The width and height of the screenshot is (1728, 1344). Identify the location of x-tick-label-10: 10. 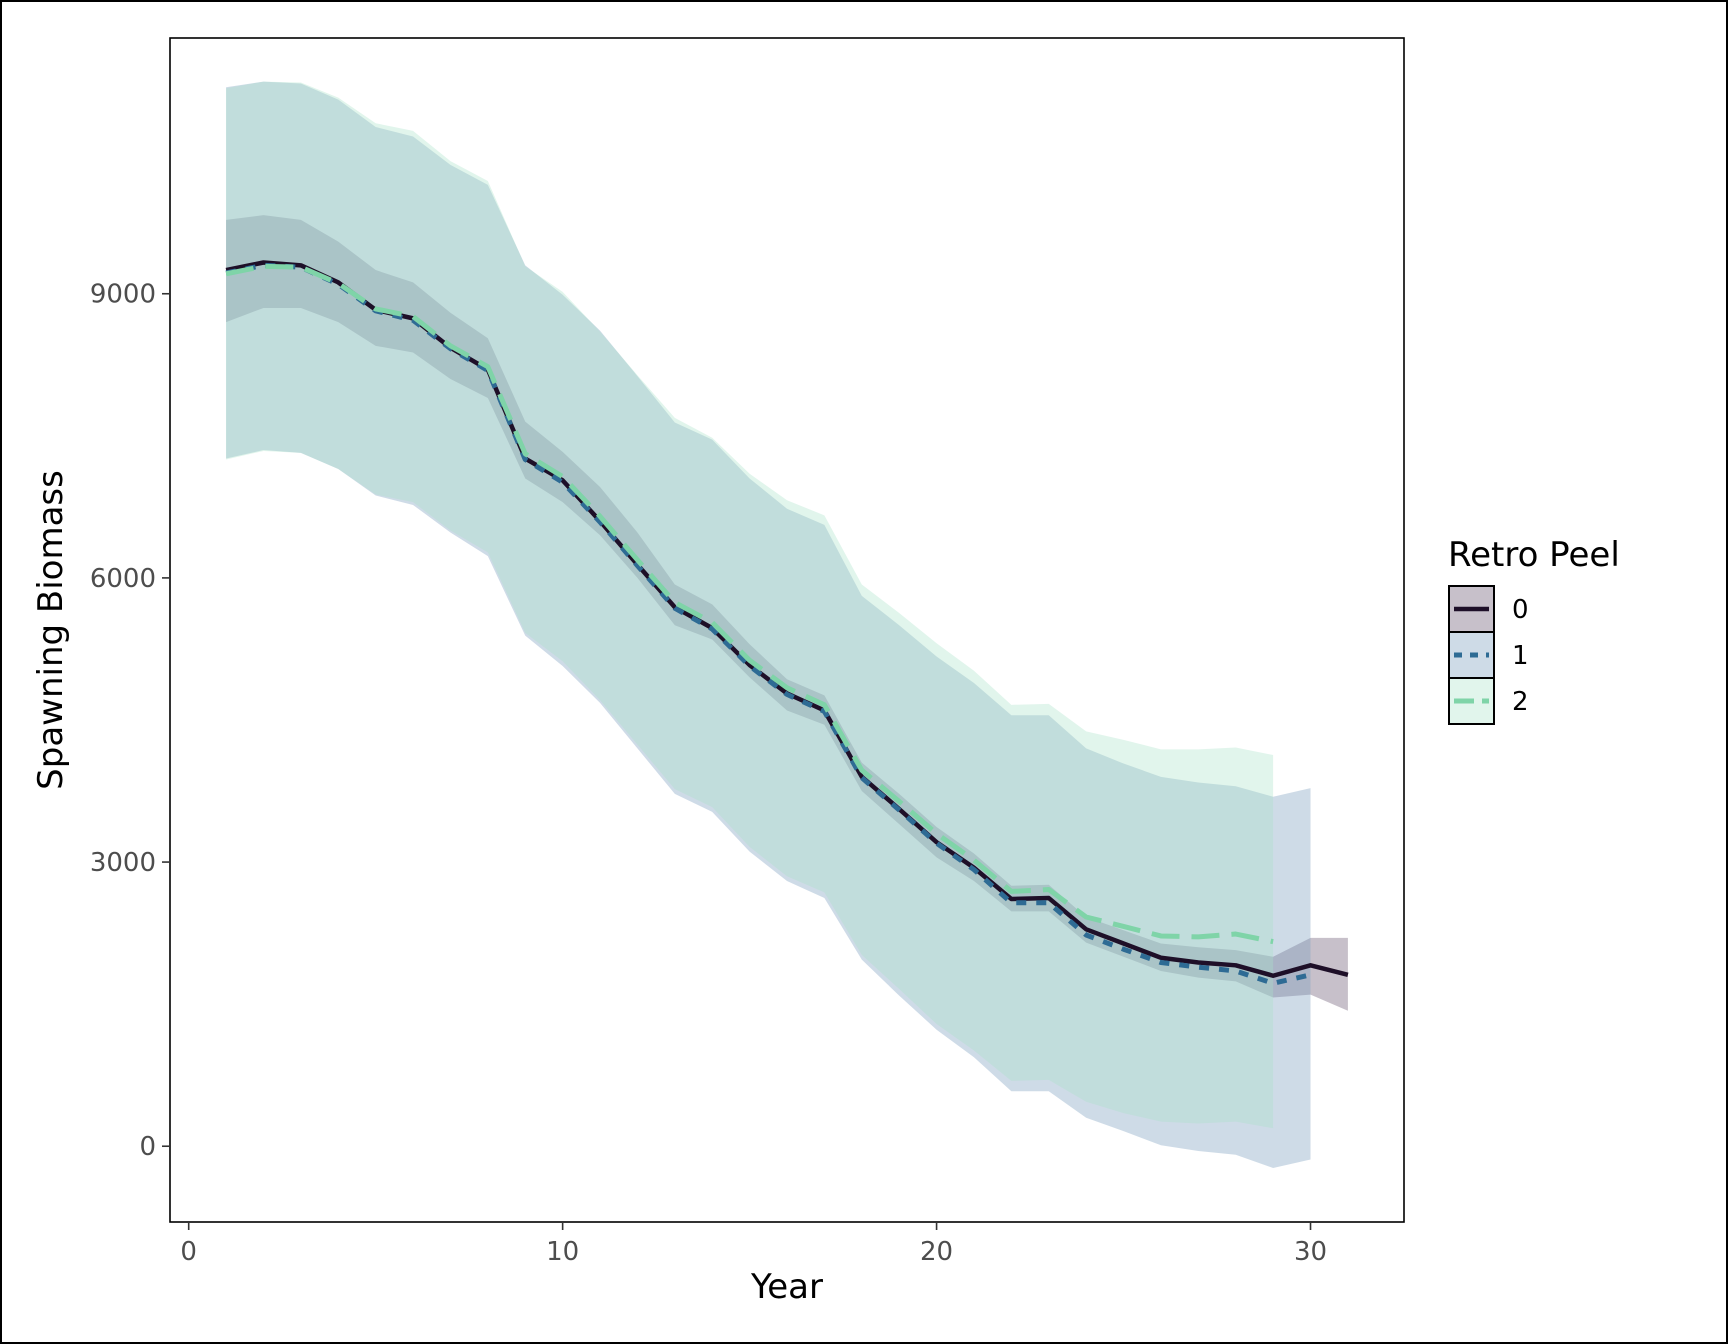
(562, 1252).